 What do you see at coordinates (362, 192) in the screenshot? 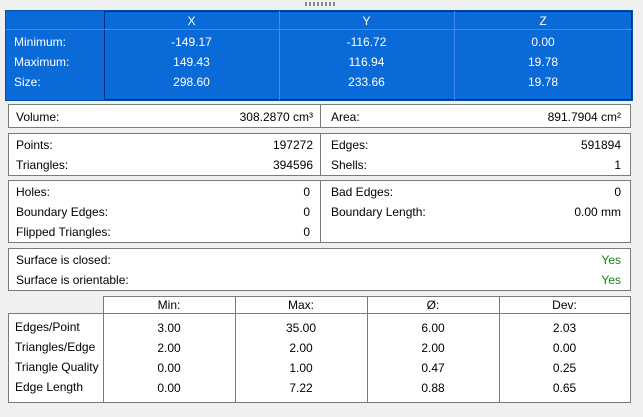
I see `bad-edges-label: Bad Edges:` at bounding box center [362, 192].